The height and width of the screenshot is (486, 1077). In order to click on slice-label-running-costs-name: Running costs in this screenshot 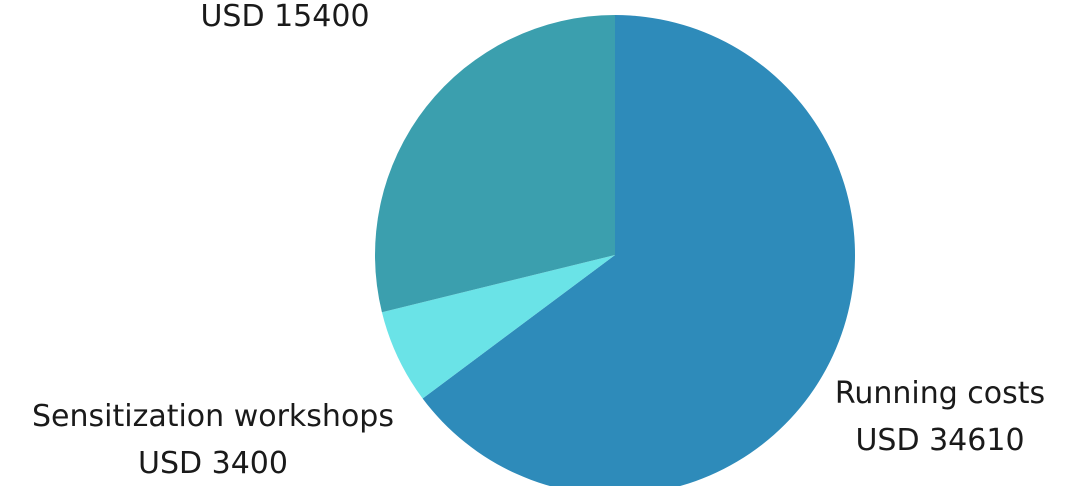, I will do `click(940, 393)`.